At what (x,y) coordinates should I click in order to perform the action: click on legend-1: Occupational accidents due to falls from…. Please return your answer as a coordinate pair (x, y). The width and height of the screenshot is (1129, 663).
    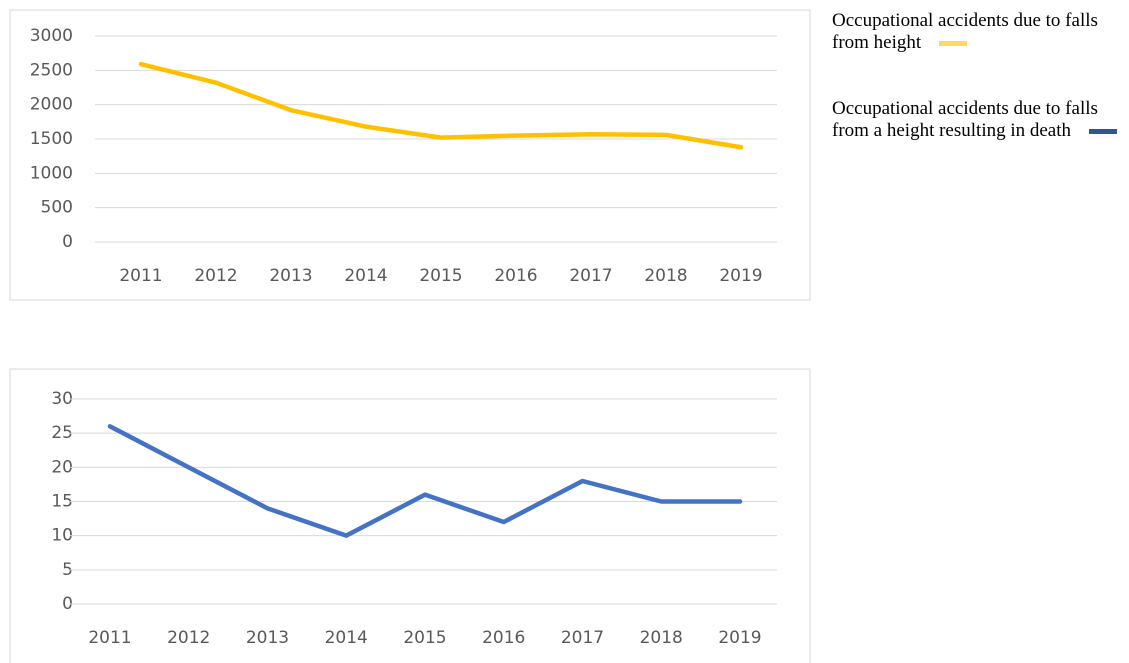
    Looking at the image, I should click on (977, 32).